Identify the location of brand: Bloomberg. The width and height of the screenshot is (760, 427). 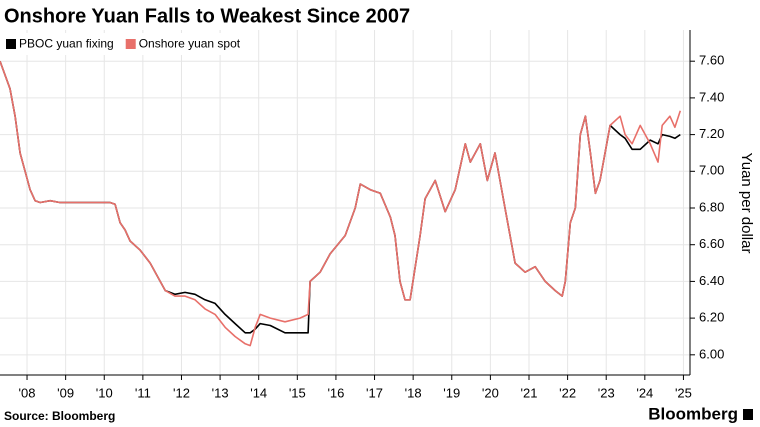
(693, 413).